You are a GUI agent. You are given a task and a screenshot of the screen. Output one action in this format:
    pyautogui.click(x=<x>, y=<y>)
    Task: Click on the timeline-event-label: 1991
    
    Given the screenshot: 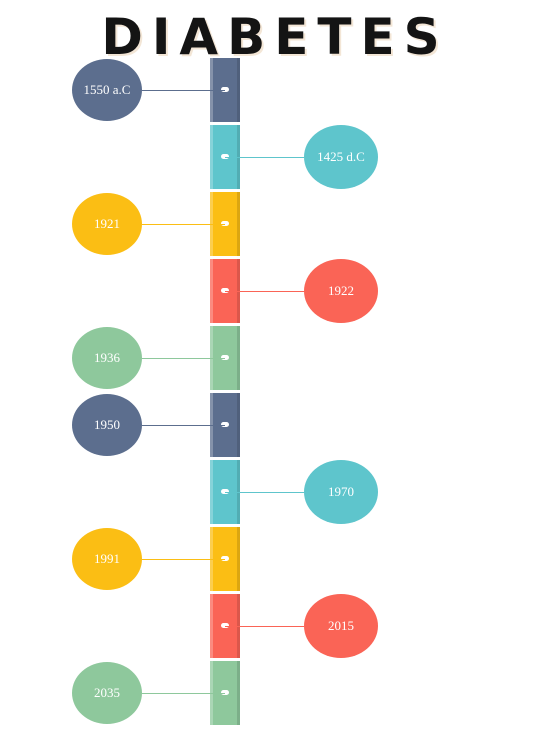 What is the action you would take?
    pyautogui.click(x=107, y=558)
    